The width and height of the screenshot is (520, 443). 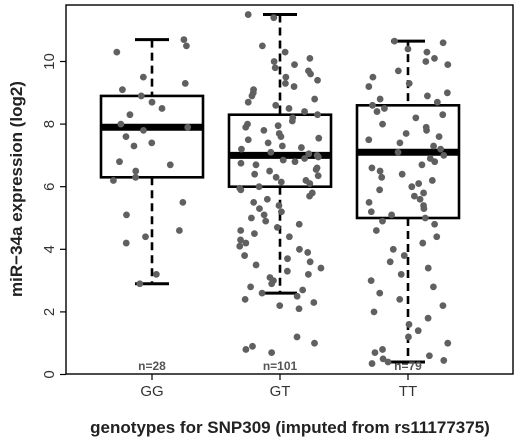 I want to click on x-tick-label: GT, so click(x=280, y=391).